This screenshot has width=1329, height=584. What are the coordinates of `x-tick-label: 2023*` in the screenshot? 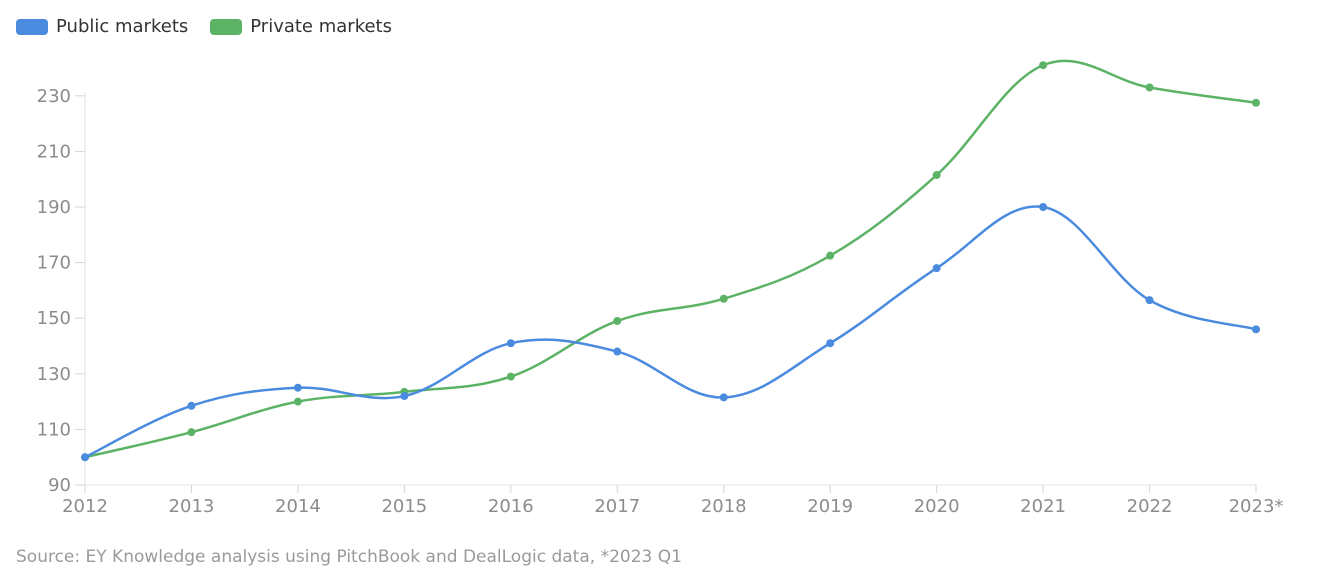 It's located at (1256, 506).